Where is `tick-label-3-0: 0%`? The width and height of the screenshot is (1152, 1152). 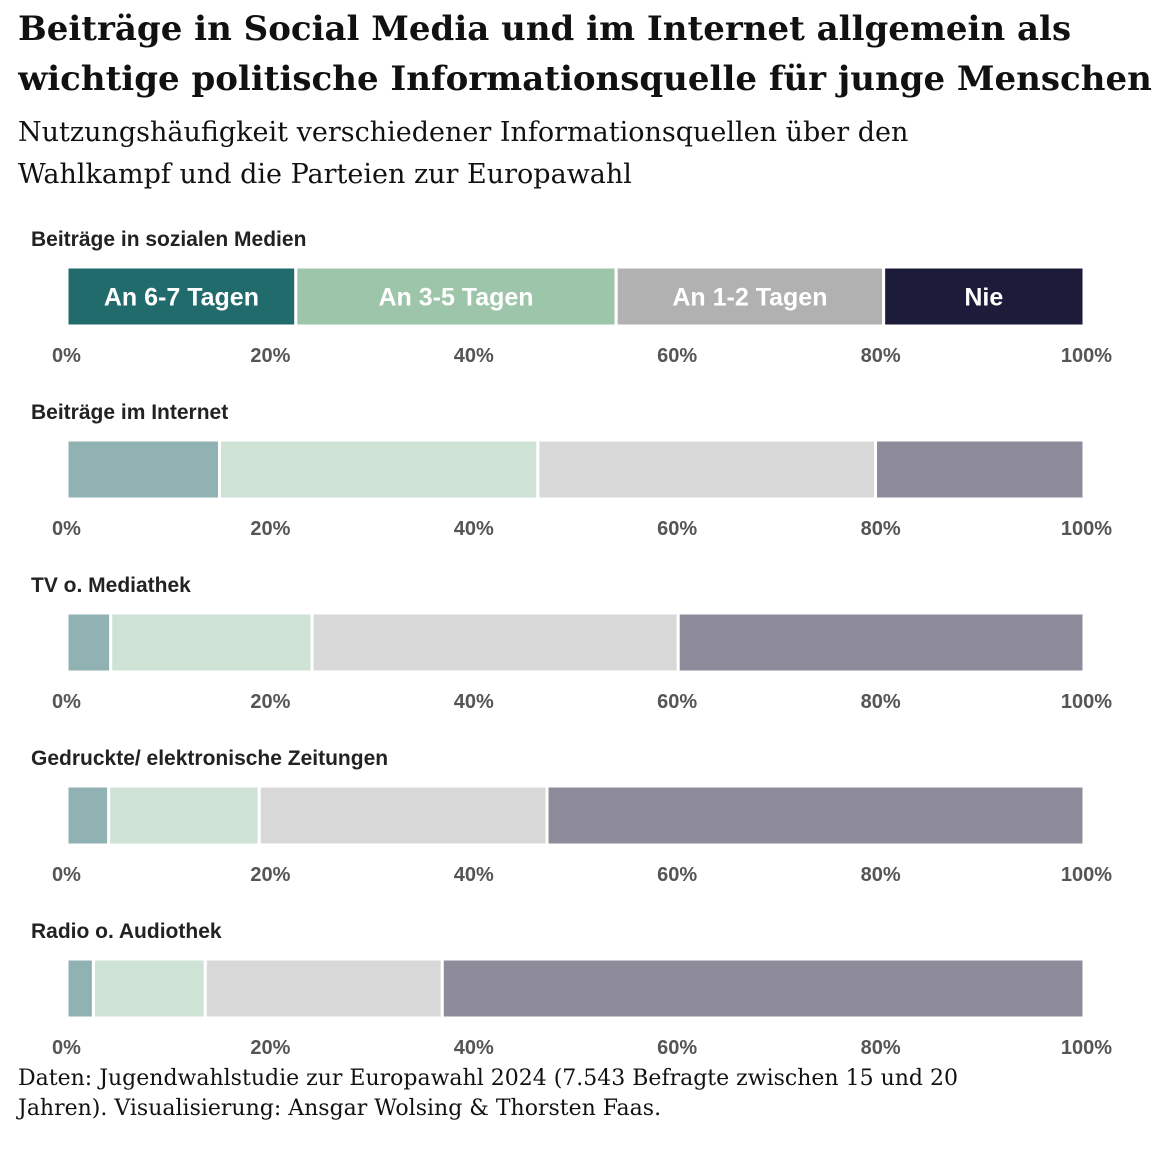 tick-label-3-0: 0% is located at coordinates (66, 875).